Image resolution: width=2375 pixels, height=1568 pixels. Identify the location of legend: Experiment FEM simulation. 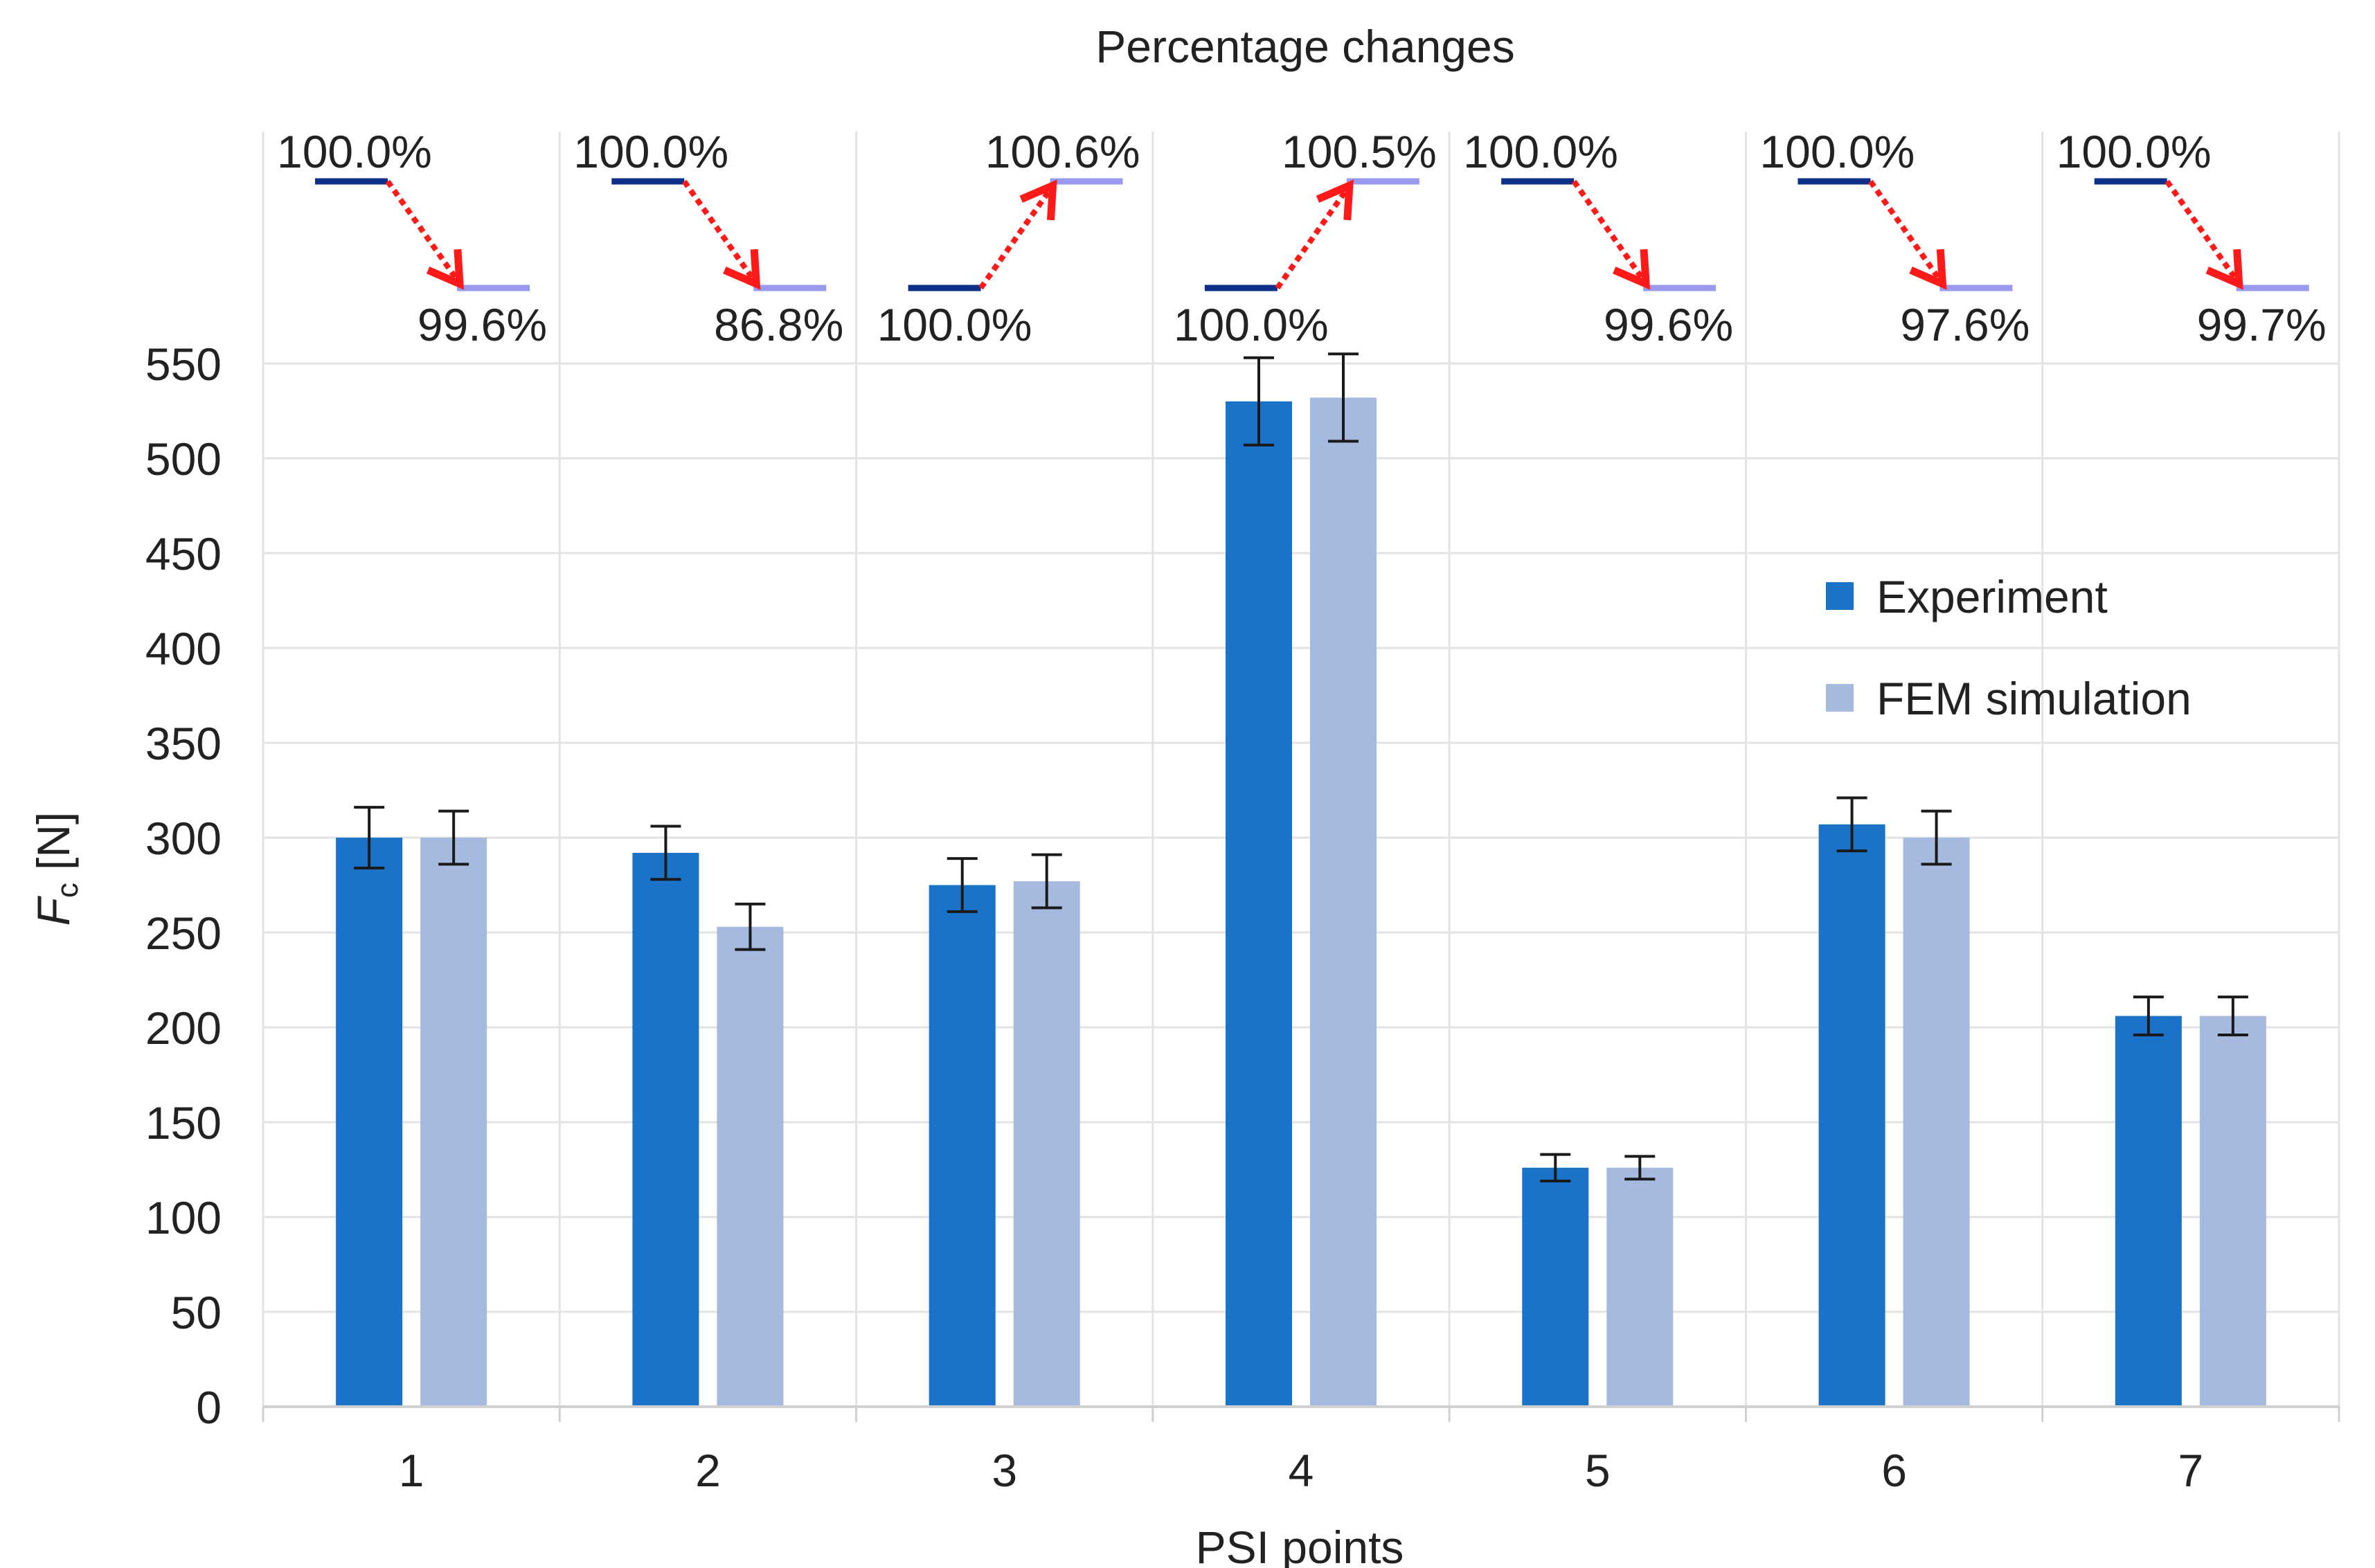
(2009, 647).